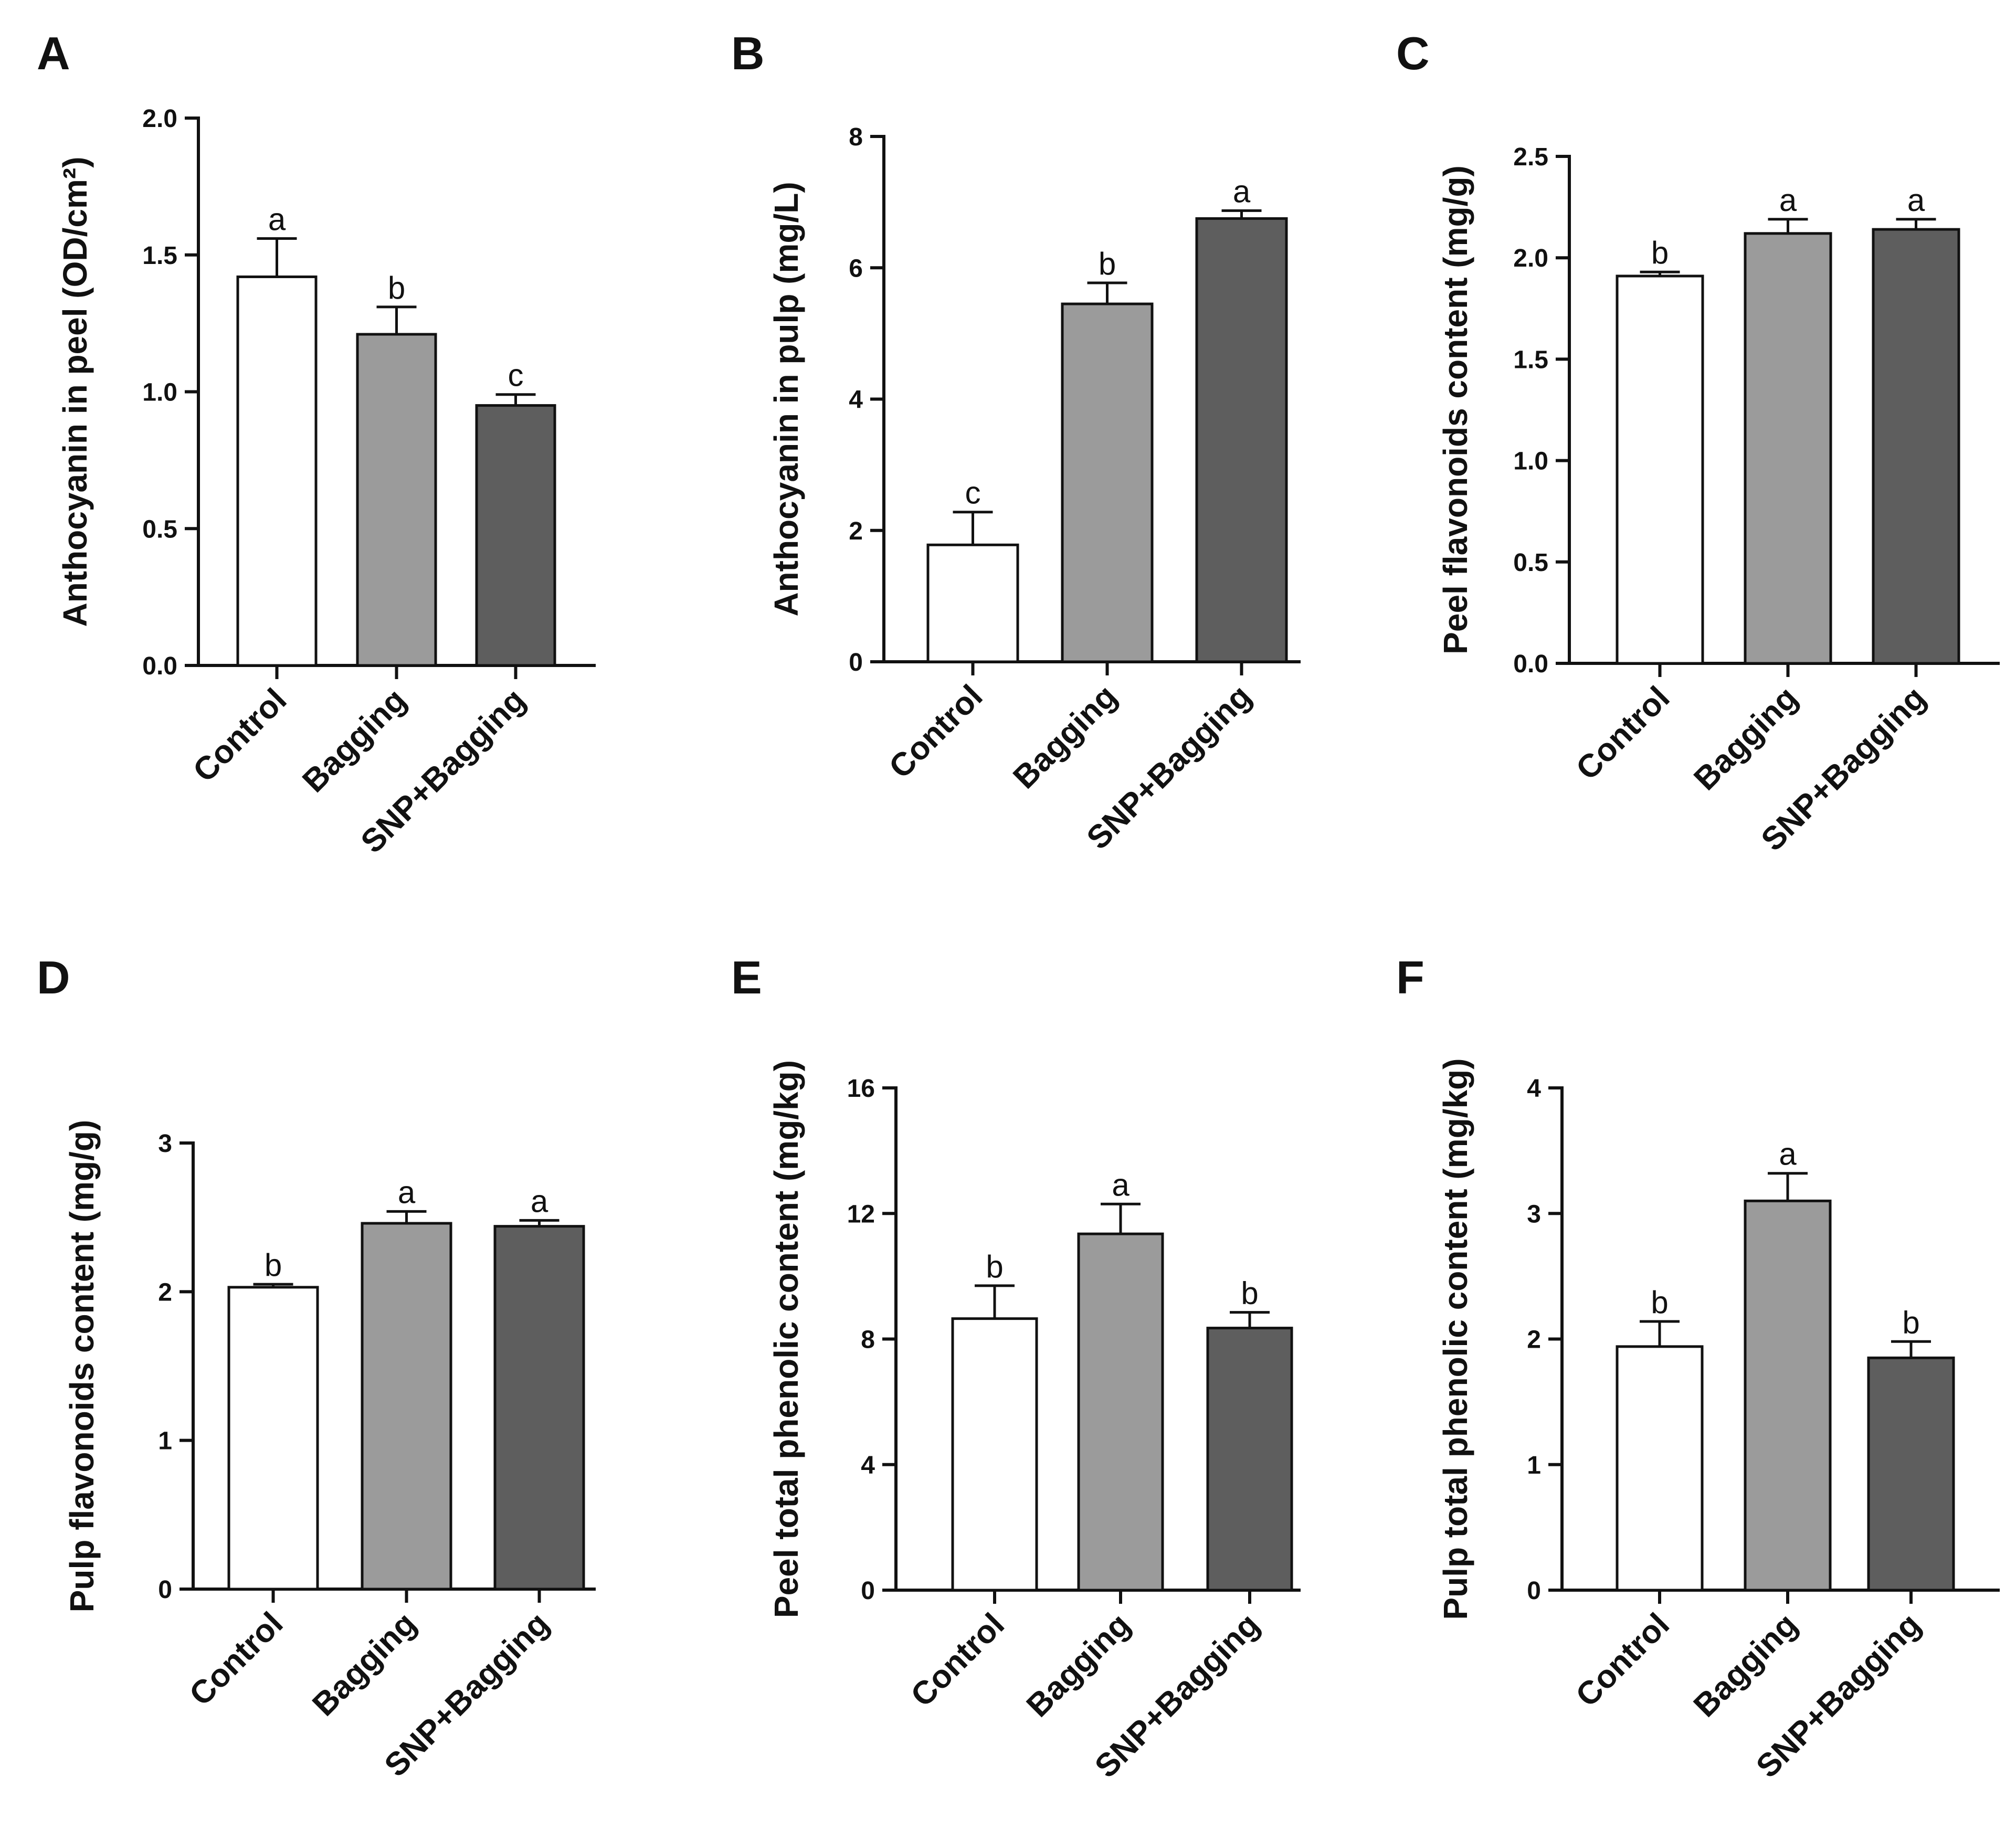 This screenshot has height=1841, width=2016. What do you see at coordinates (1788, 200) in the screenshot?
I see `significance-label-c-1: a` at bounding box center [1788, 200].